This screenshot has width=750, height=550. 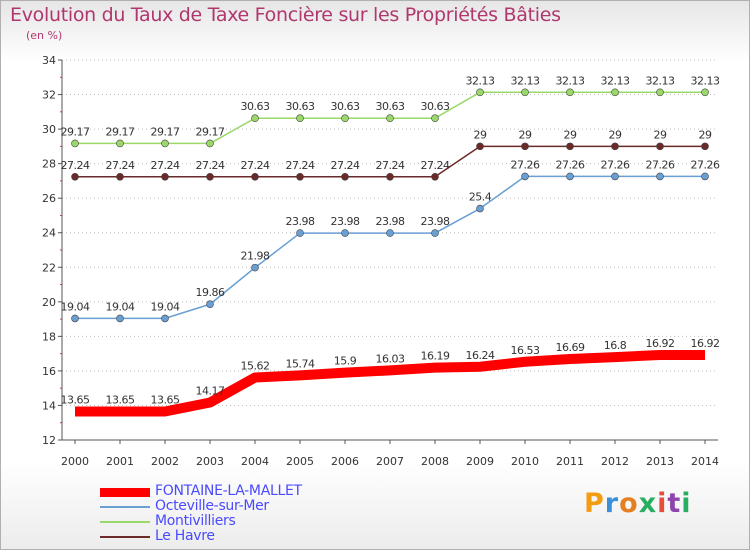 What do you see at coordinates (49, 302) in the screenshot?
I see `y-tick-label: 20` at bounding box center [49, 302].